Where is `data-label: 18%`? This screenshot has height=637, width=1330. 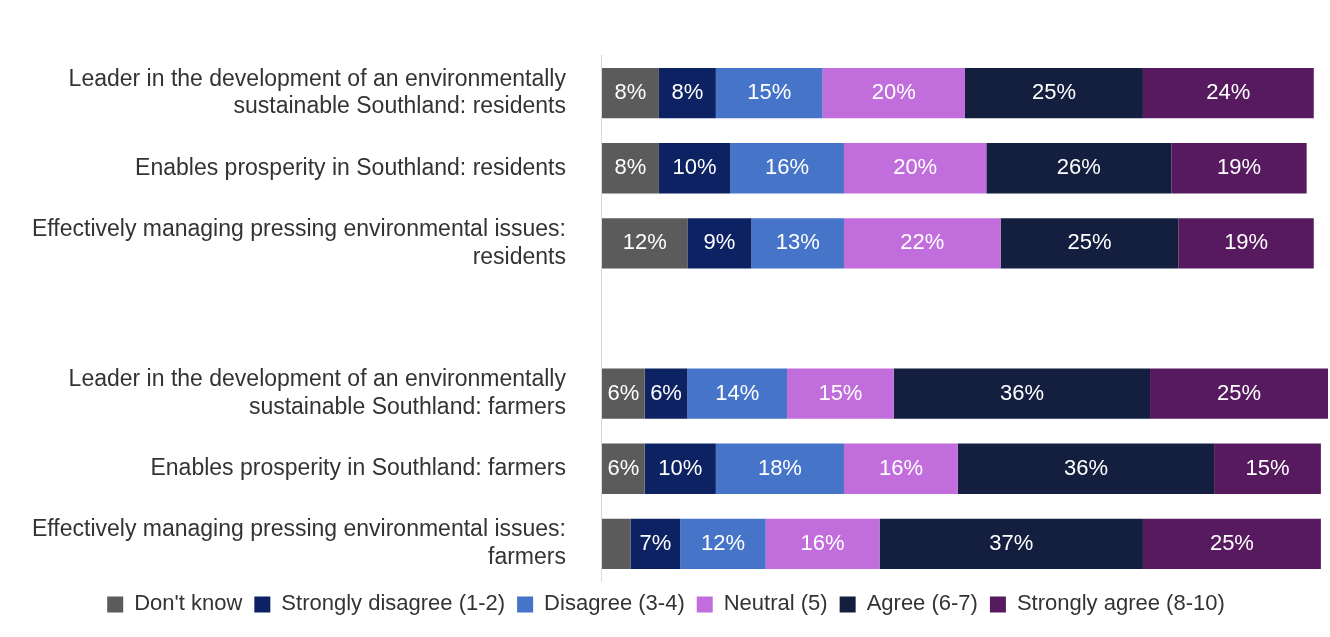 data-label: 18% is located at coordinates (779, 467).